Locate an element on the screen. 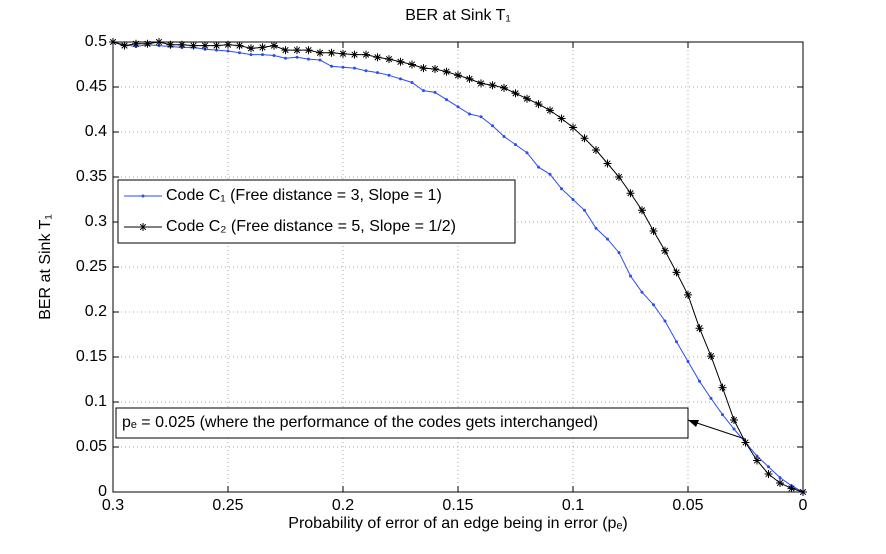 This screenshot has height=554, width=886. annotation-box is located at coordinates (402, 423).